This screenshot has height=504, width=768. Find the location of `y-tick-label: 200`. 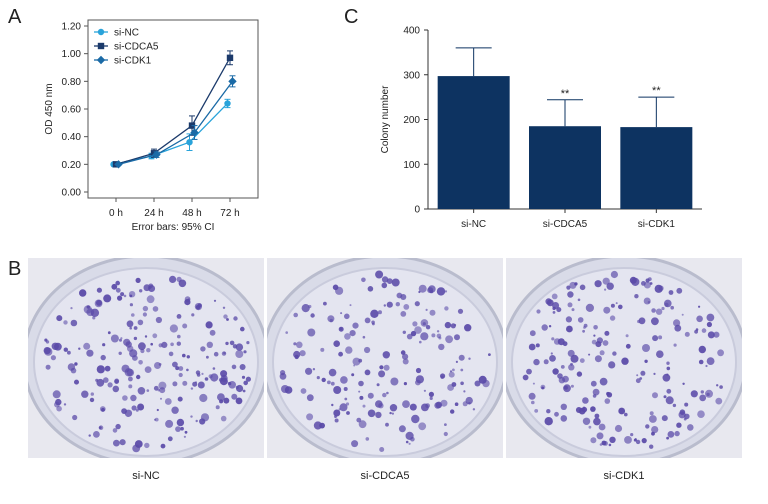

y-tick-label: 200 is located at coordinates (411, 120).